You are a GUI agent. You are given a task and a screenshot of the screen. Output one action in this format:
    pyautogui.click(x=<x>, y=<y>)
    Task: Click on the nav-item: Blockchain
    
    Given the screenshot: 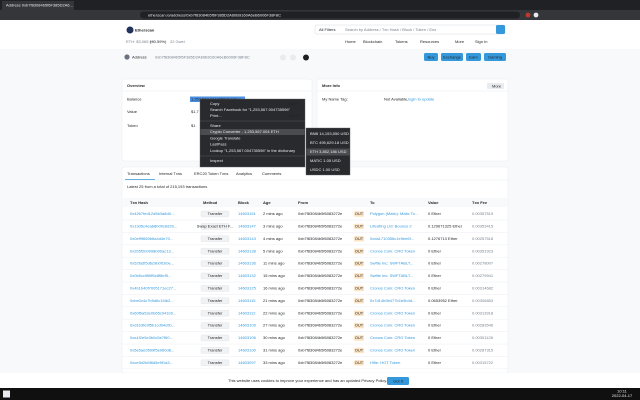 What is the action you would take?
    pyautogui.click(x=372, y=41)
    